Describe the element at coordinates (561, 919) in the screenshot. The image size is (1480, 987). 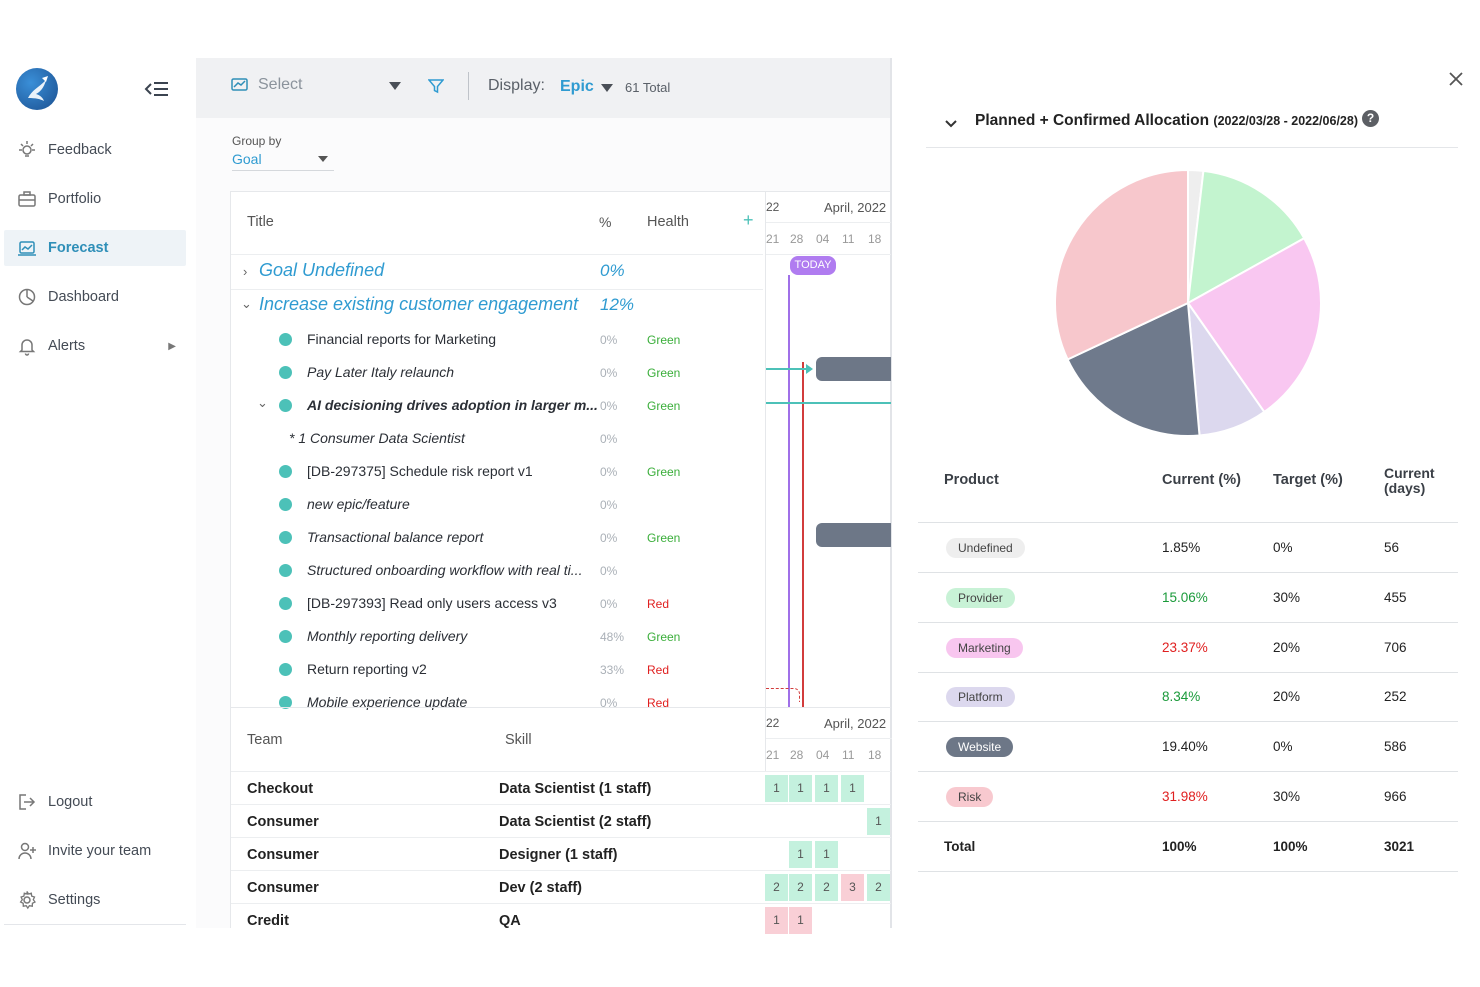
I see `capacity-row: Credit QA 1 1` at that location.